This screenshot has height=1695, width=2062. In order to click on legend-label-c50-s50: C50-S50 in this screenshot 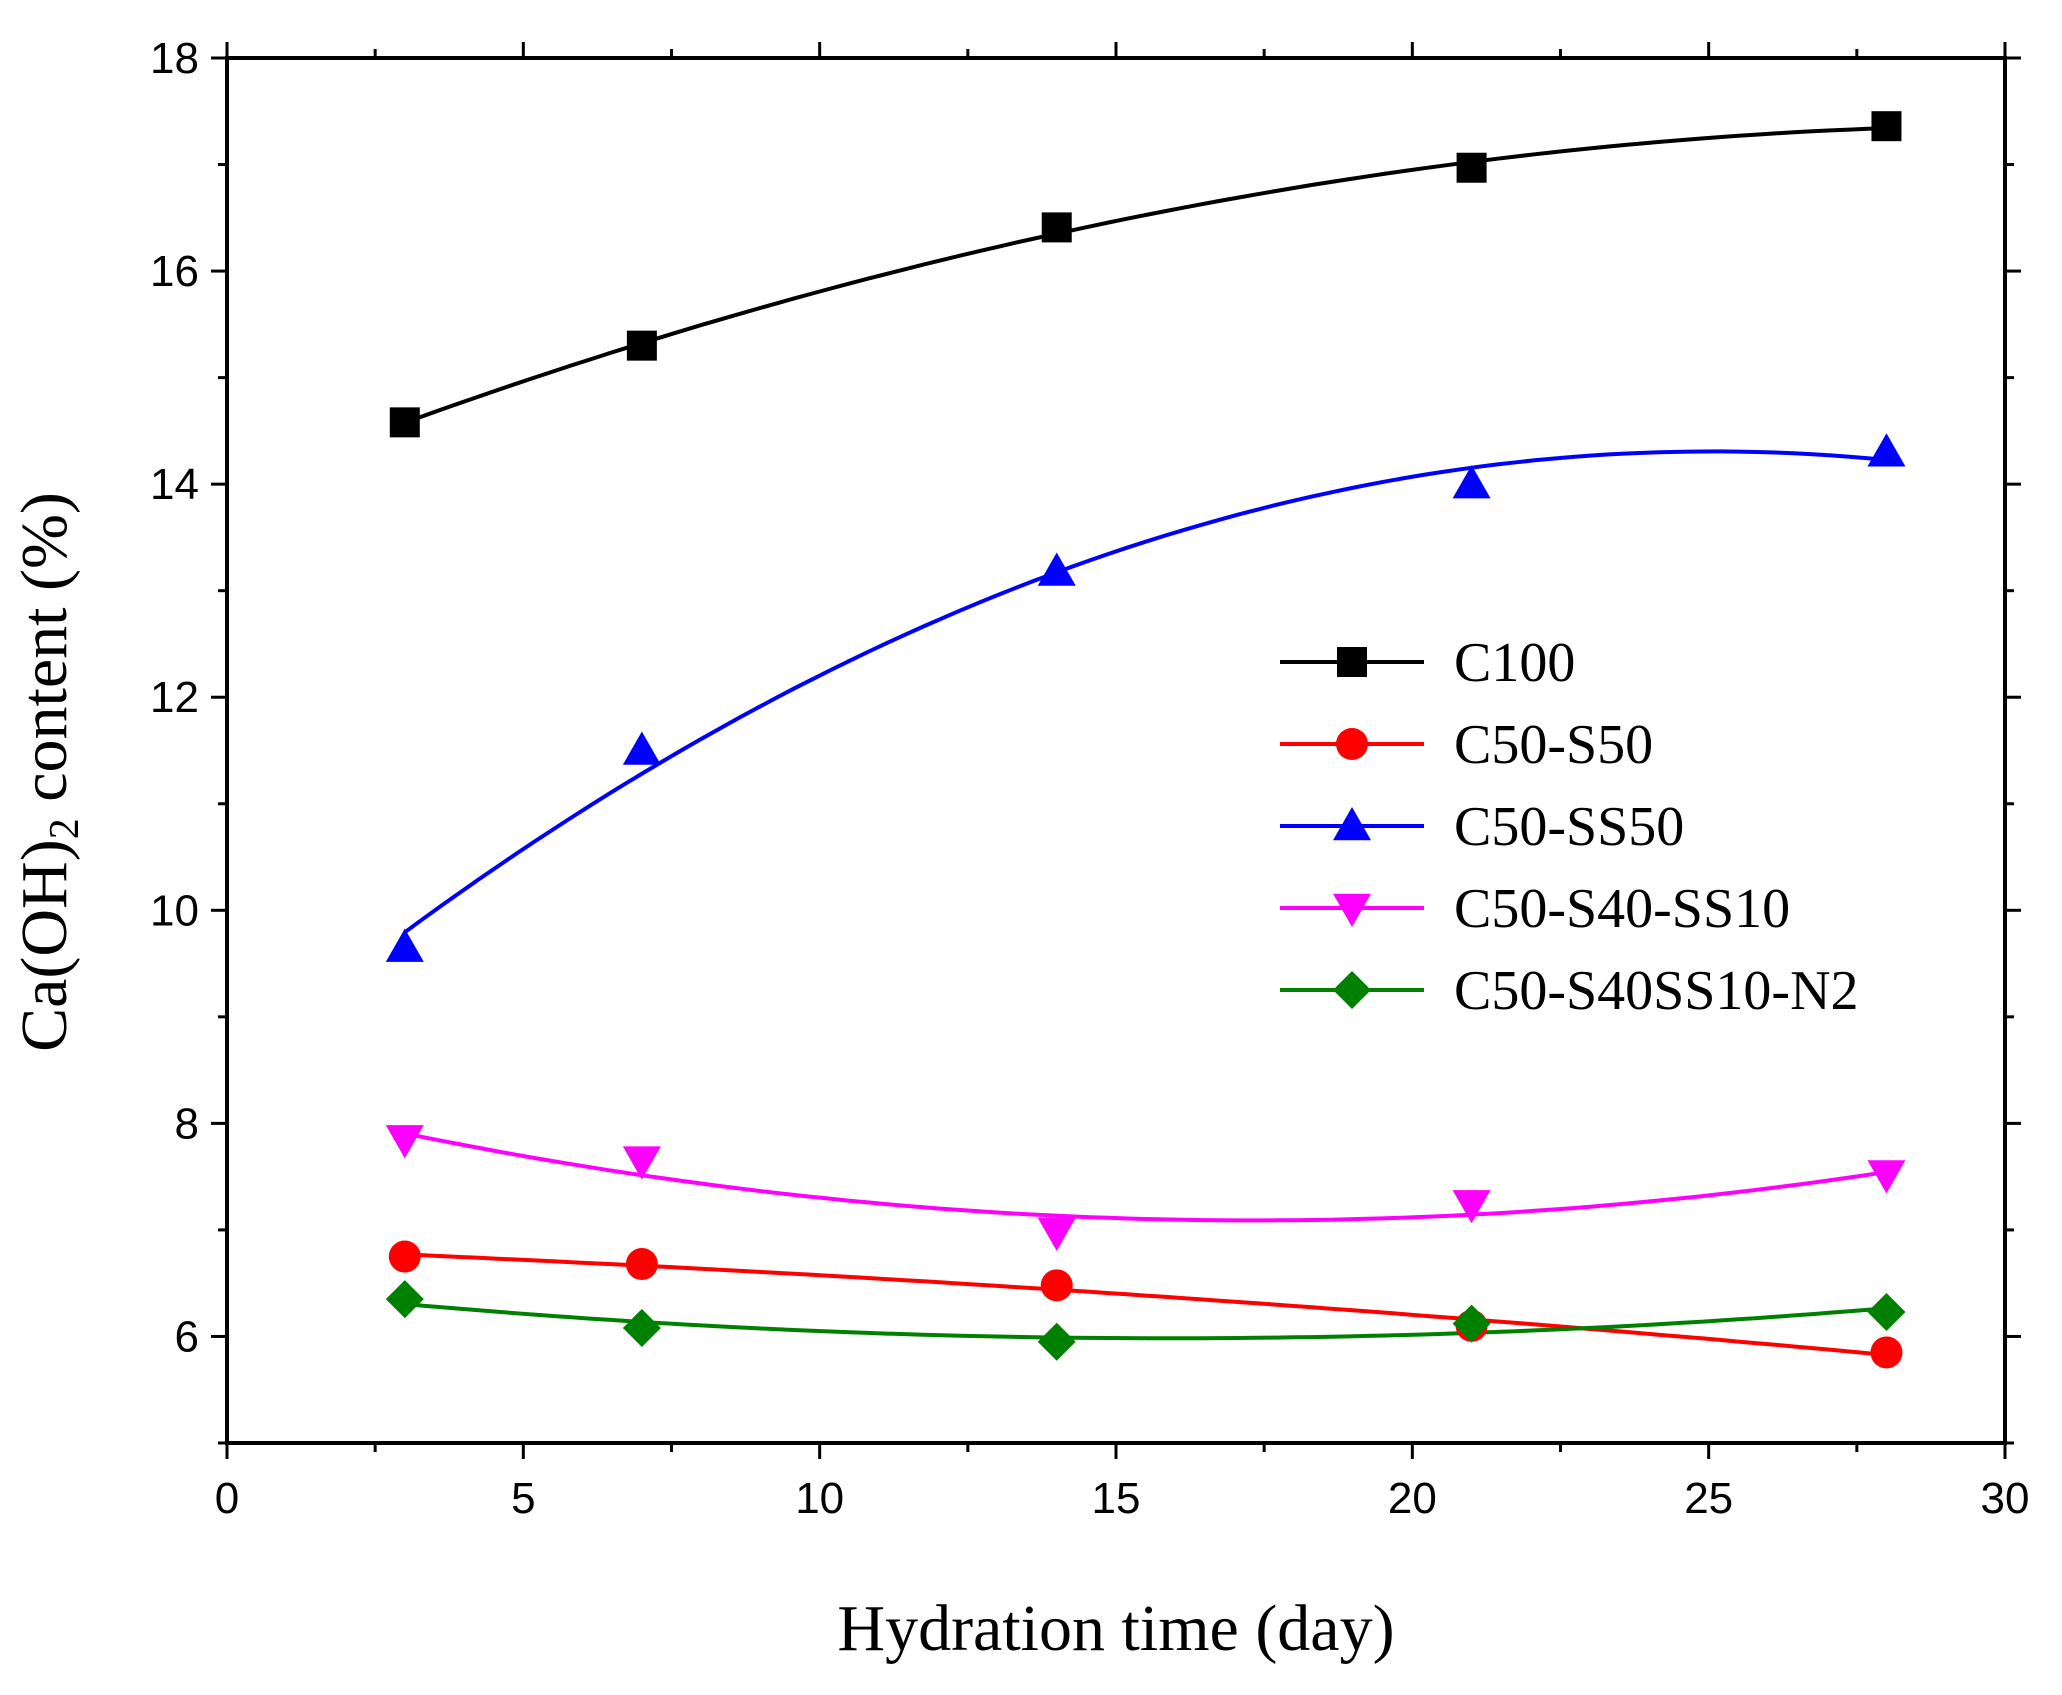, I will do `click(1553, 745)`.